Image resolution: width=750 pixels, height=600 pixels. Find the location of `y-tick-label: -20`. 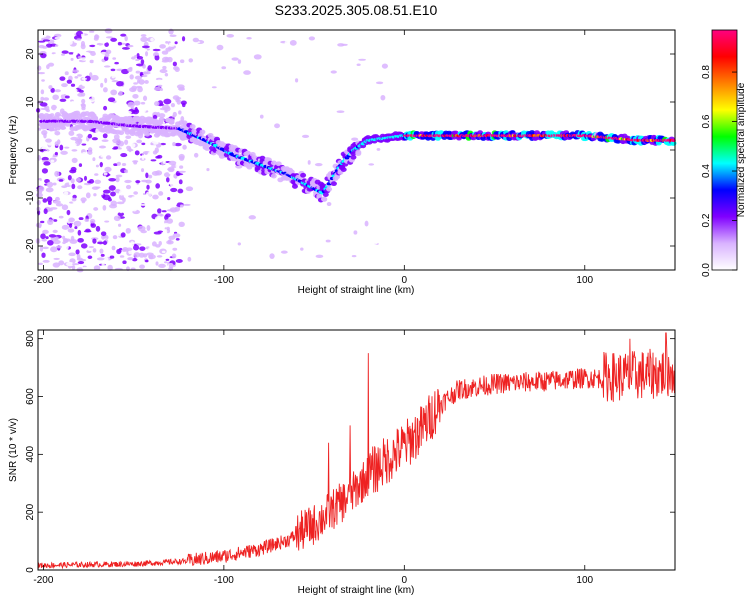

y-tick-label: -20 is located at coordinates (30, 245).